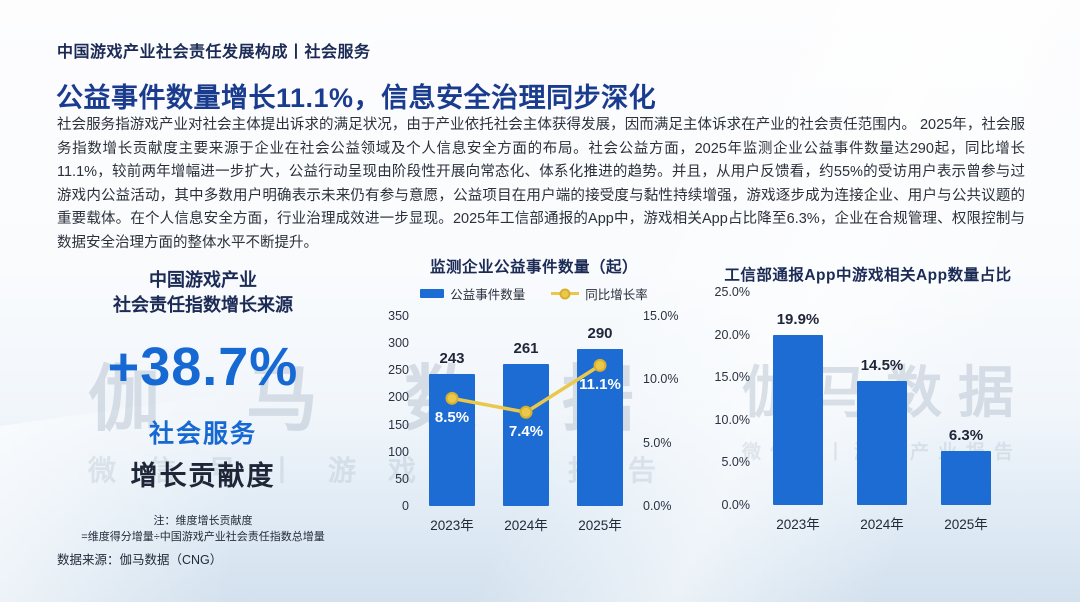 This screenshot has width=1080, height=602. I want to click on bar-value-label: 6.3%, so click(966, 436).